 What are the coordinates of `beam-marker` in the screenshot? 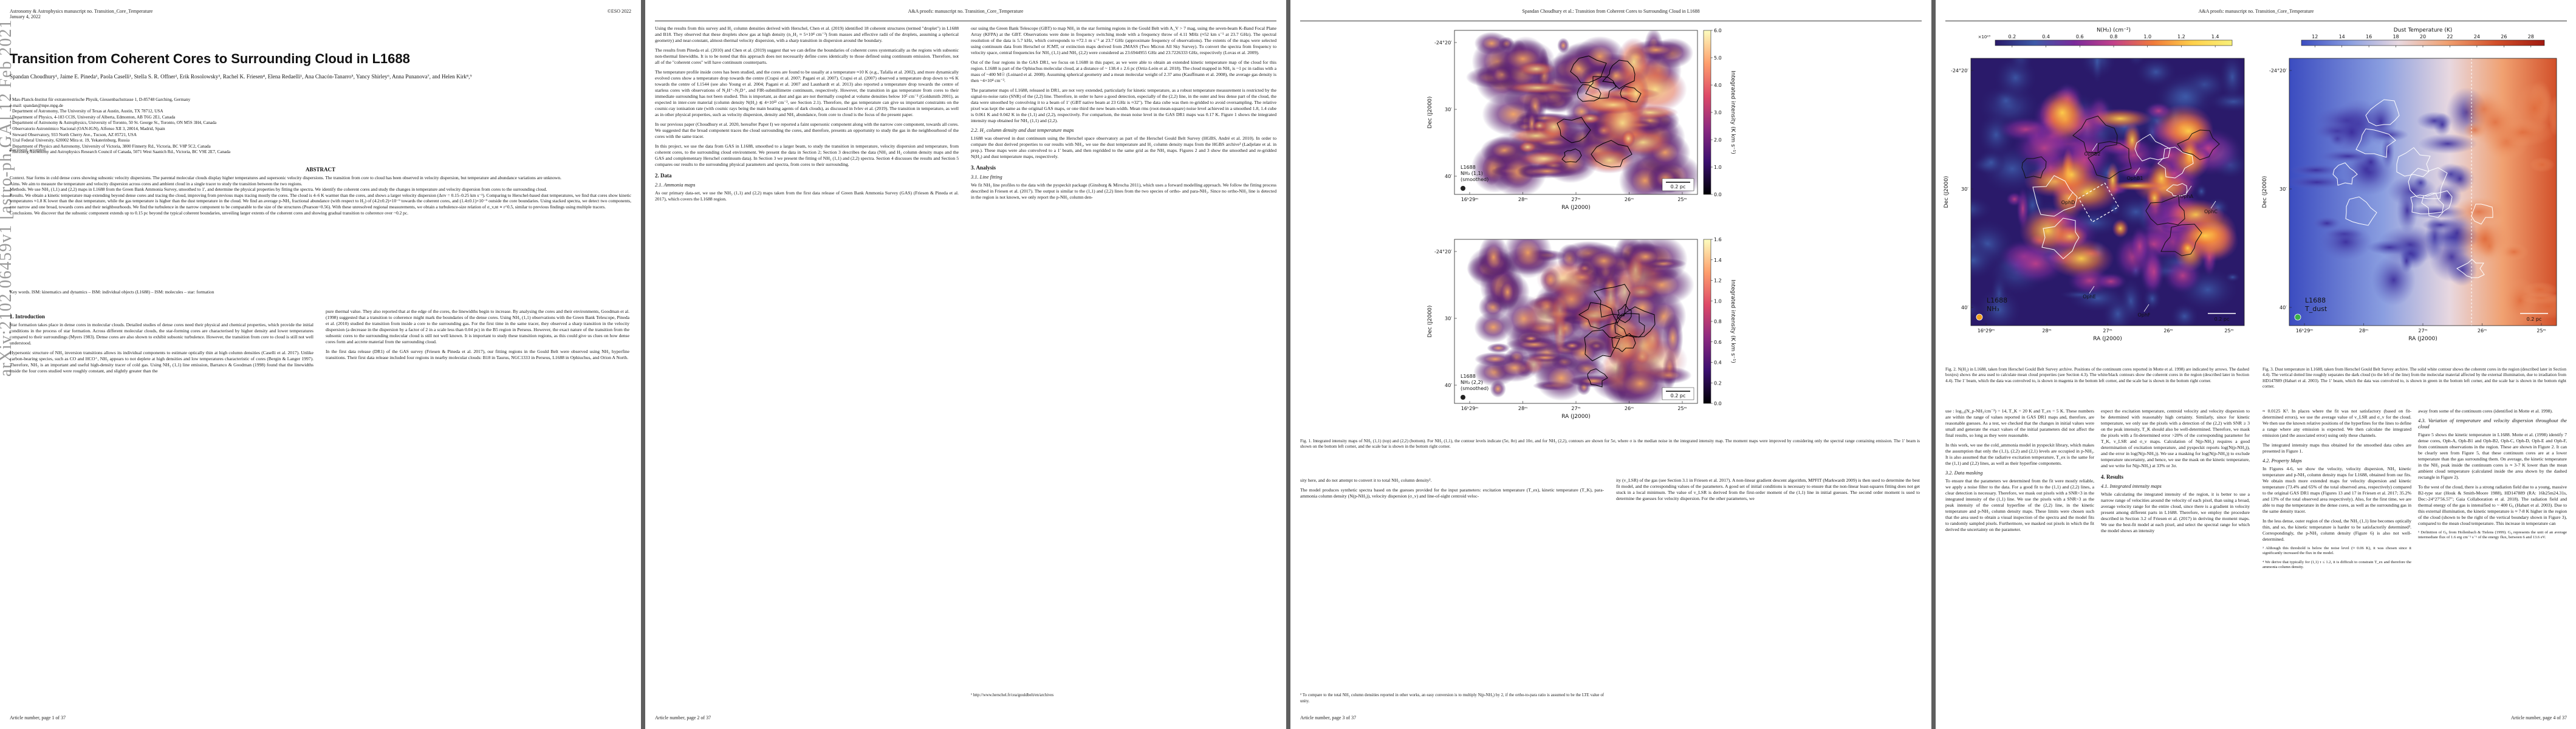 It's located at (1979, 317).